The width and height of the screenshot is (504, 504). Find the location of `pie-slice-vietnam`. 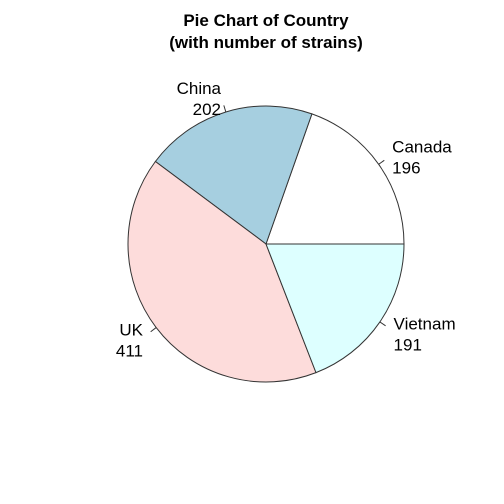

pie-slice-vietnam is located at coordinates (335, 308).